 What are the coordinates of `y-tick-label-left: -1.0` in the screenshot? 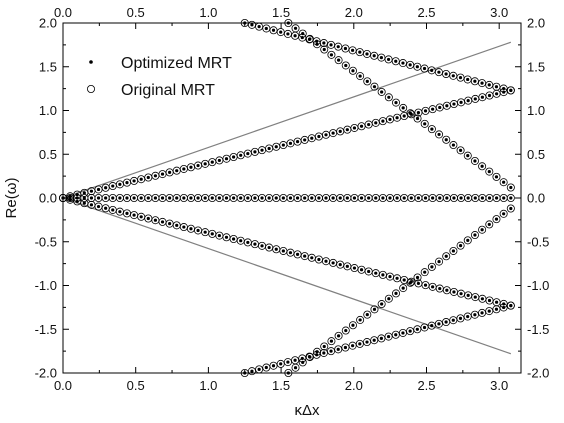 It's located at (46, 285).